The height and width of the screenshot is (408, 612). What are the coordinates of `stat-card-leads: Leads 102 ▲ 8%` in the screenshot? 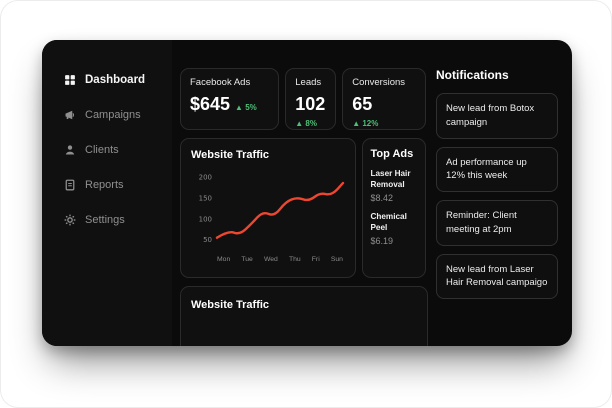 It's located at (311, 99).